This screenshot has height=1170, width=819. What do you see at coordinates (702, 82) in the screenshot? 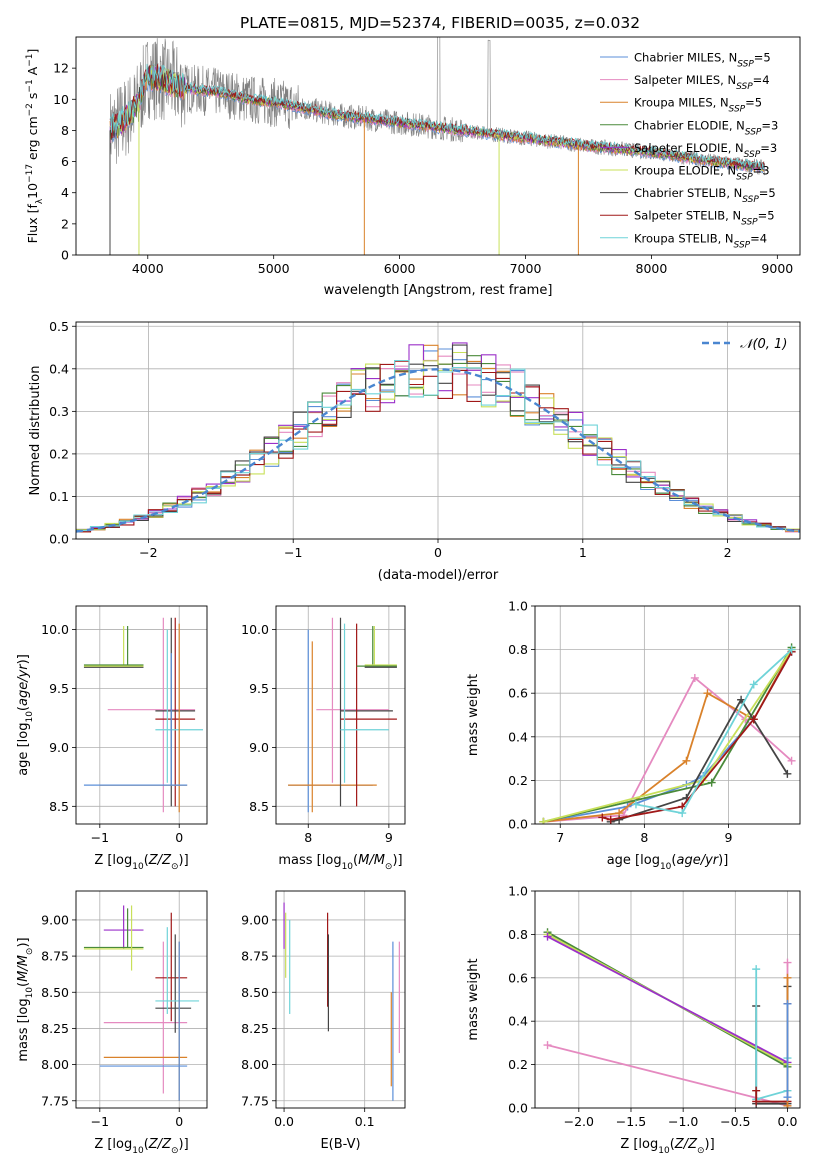
I see `legend-entry-label: Salpeter MILES, NSSP=4` at bounding box center [702, 82].